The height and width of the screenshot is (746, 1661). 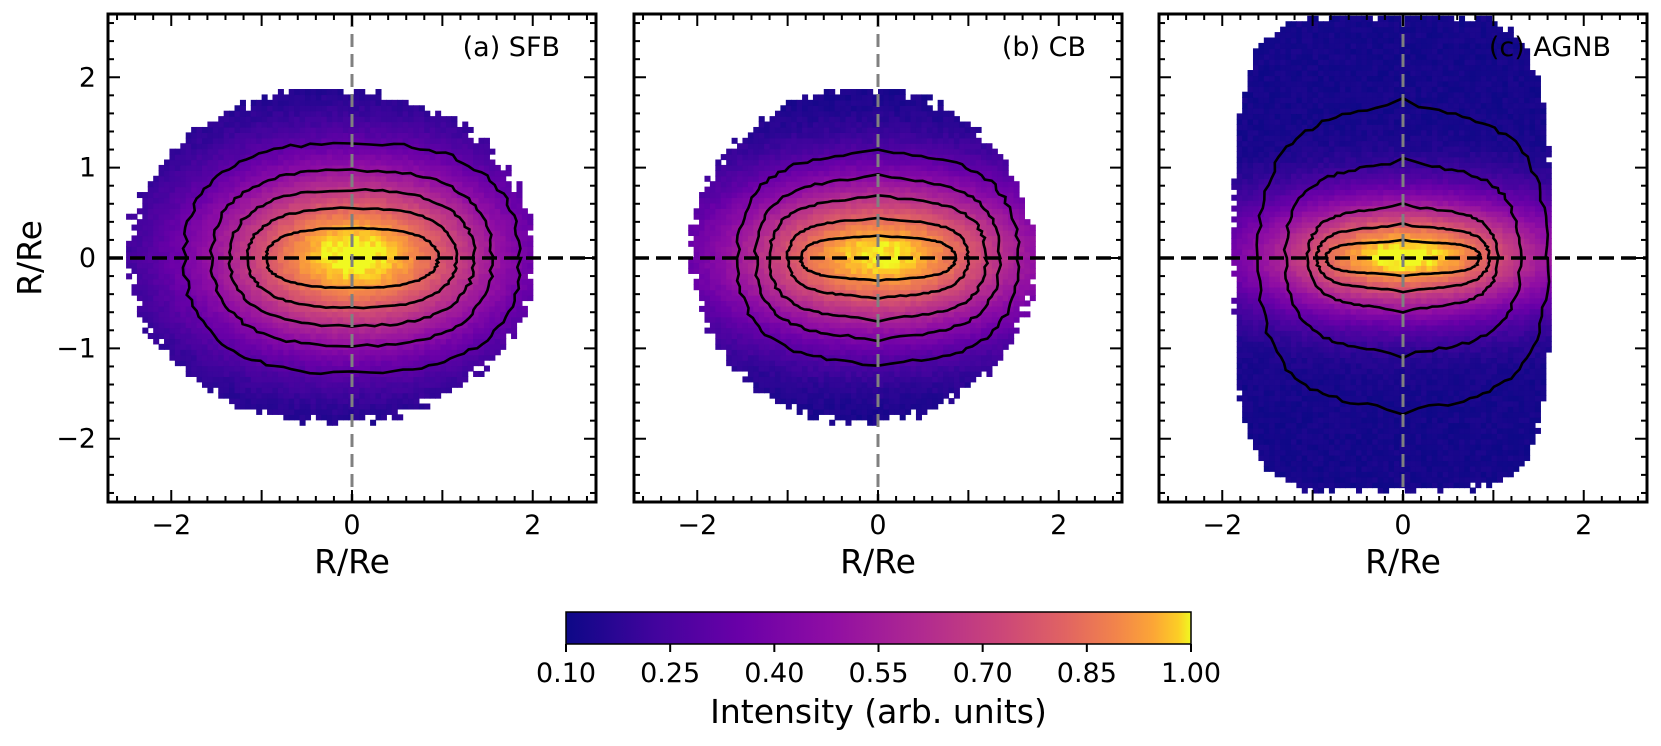 I want to click on y-tick-label: −1, so click(x=76, y=348).